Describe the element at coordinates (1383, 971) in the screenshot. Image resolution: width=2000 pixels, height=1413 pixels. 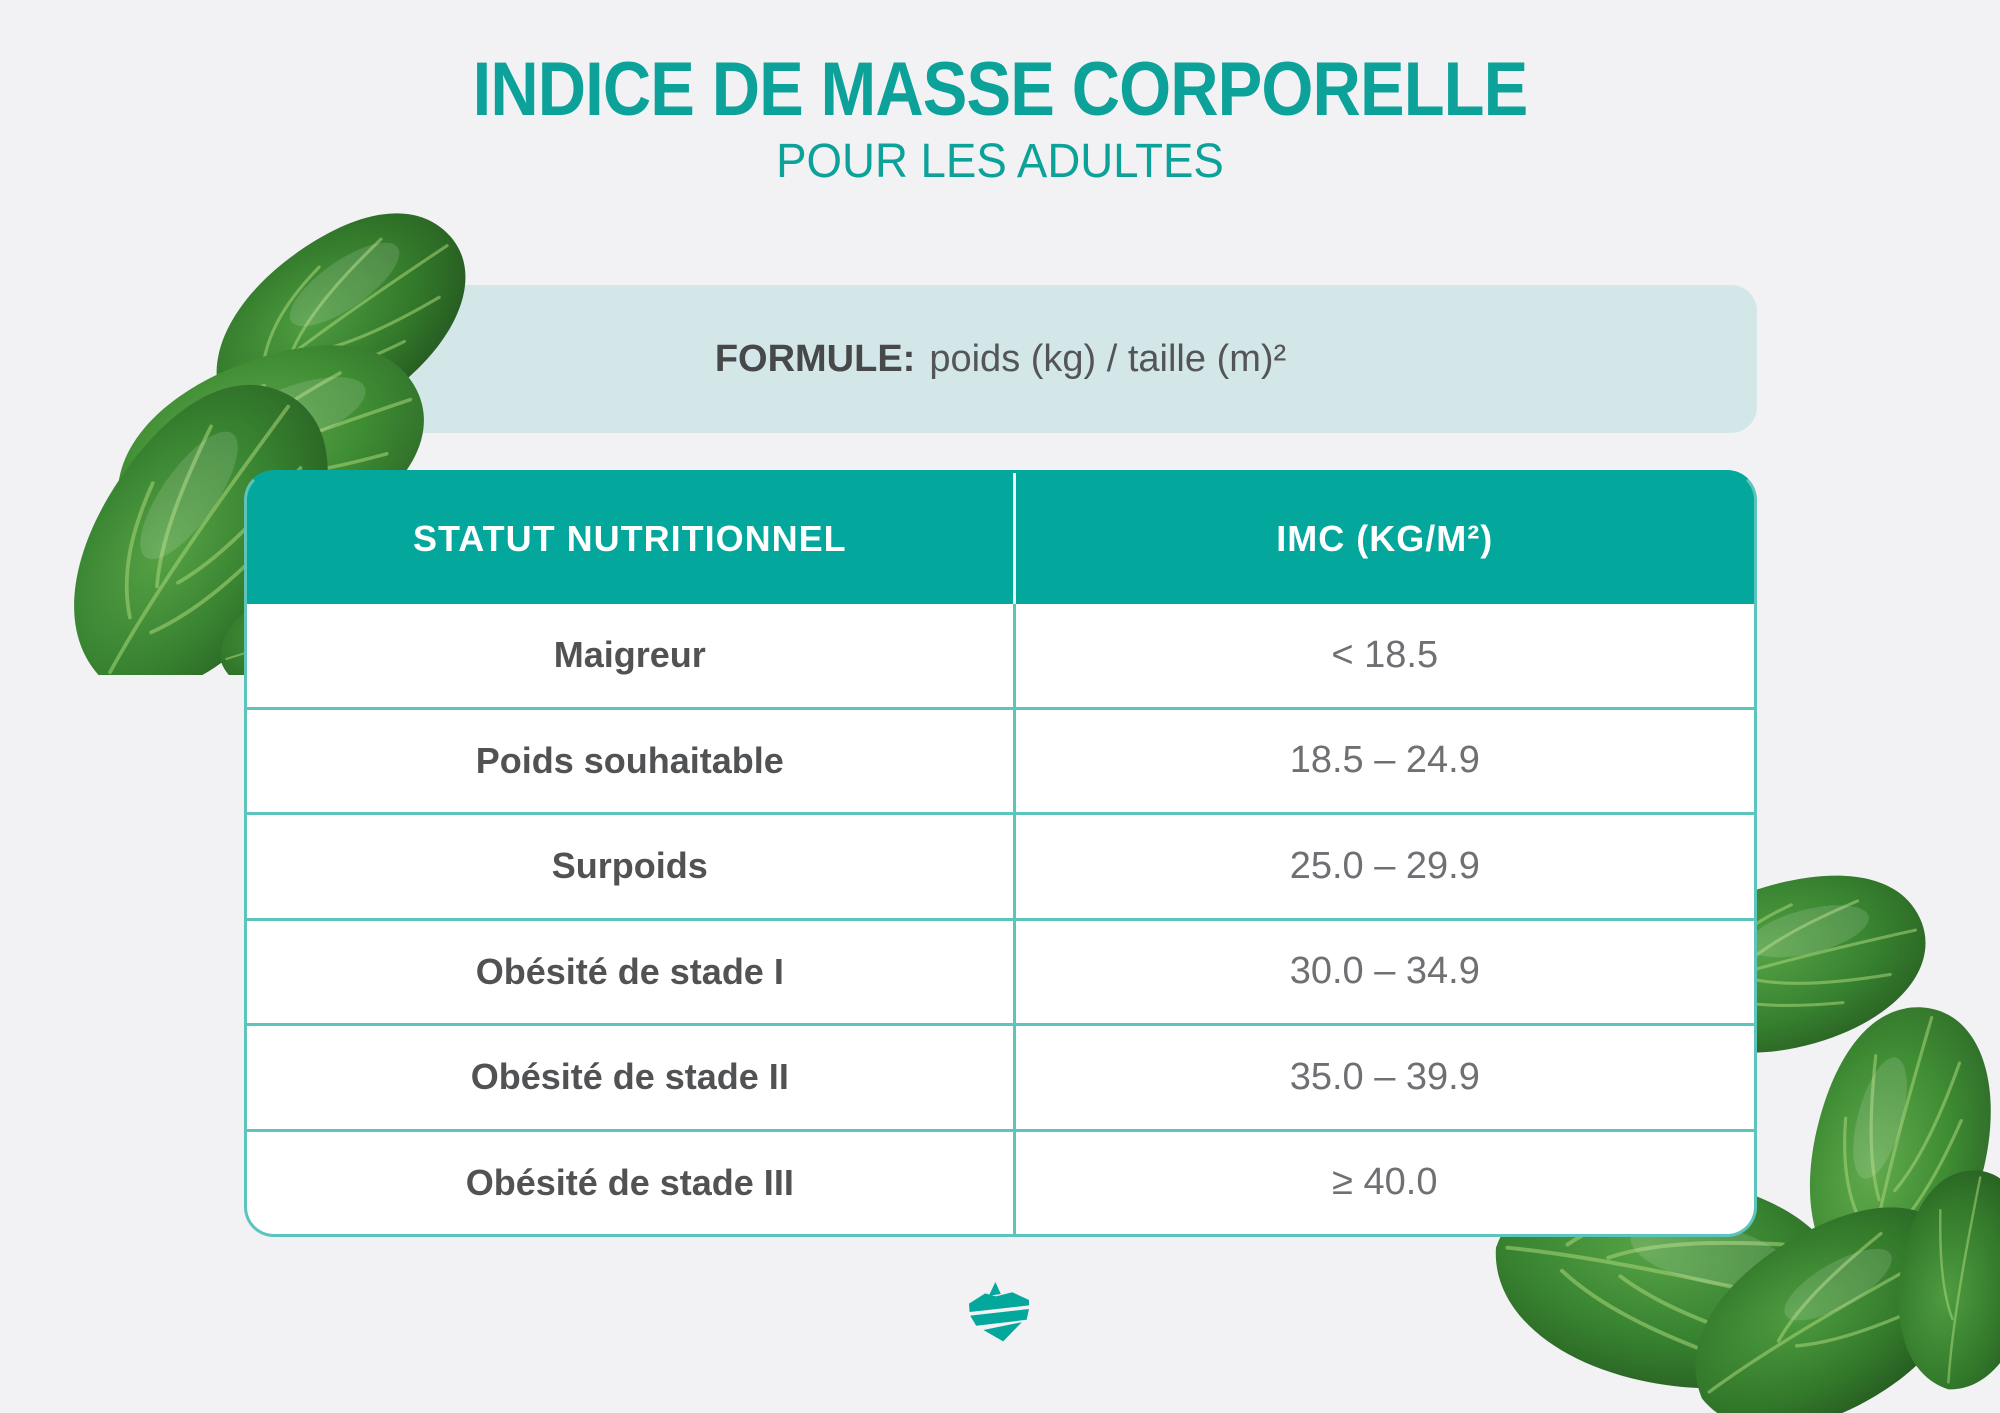
I see `imc-cell: 30.0 – 34.9` at that location.